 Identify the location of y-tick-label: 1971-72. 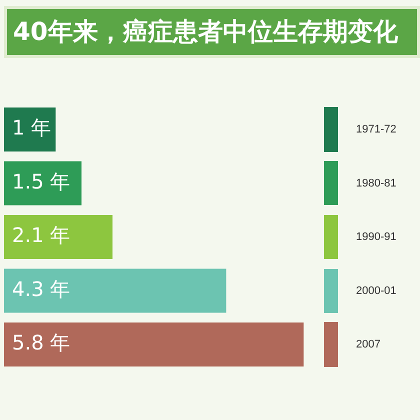
(376, 130).